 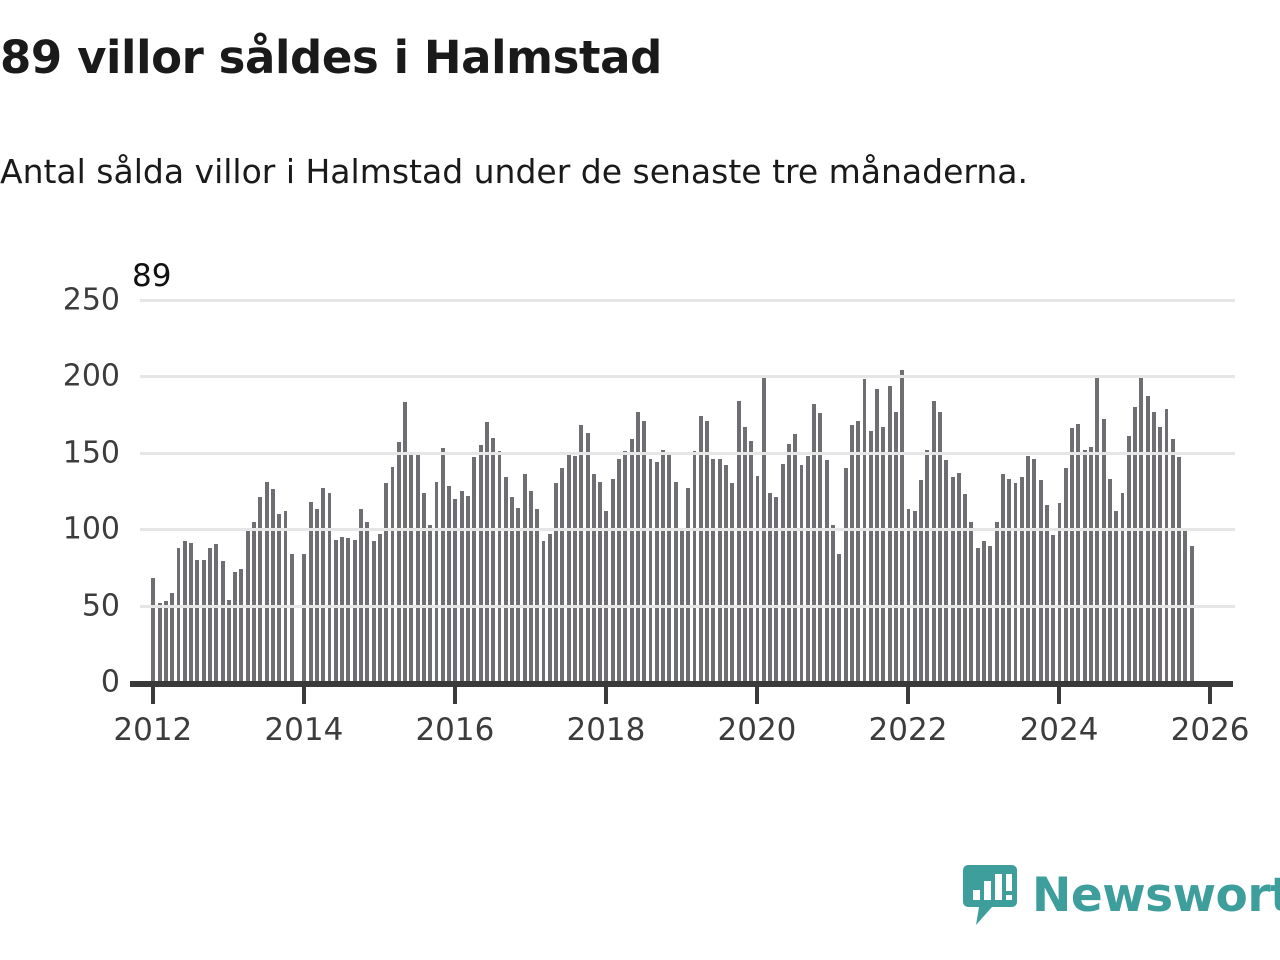 What do you see at coordinates (153, 730) in the screenshot?
I see `x-axis-tick-label: 2012` at bounding box center [153, 730].